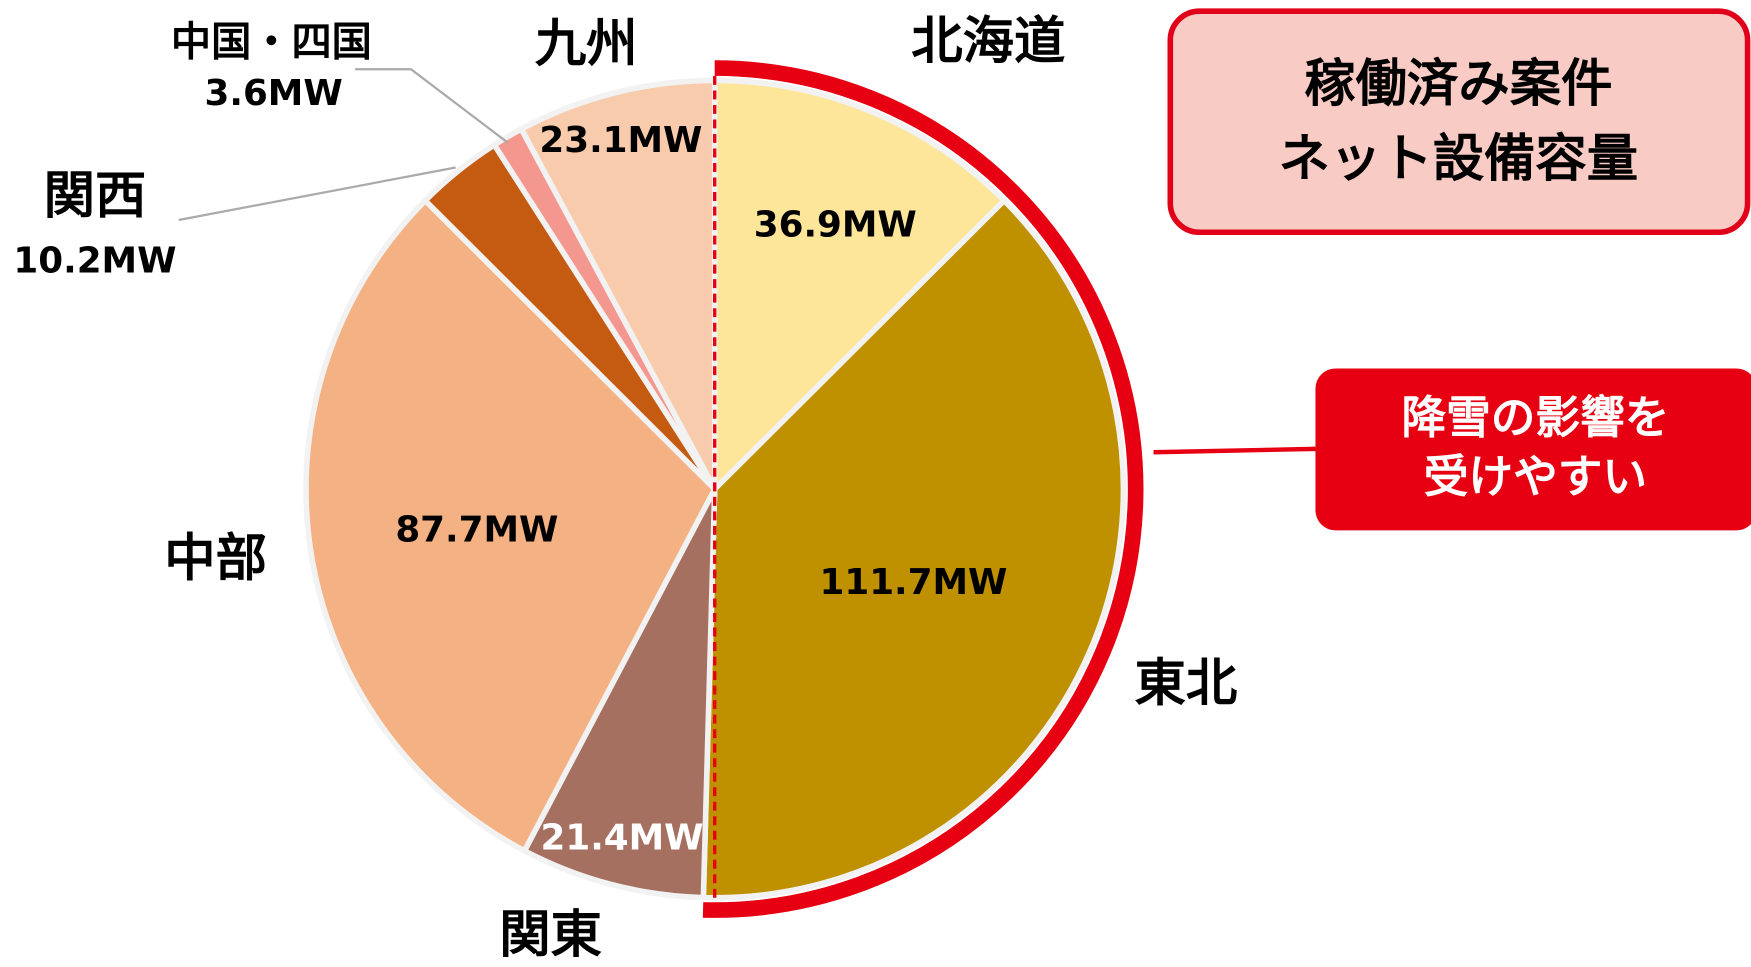  I want to click on connector, so click(1234, 450).